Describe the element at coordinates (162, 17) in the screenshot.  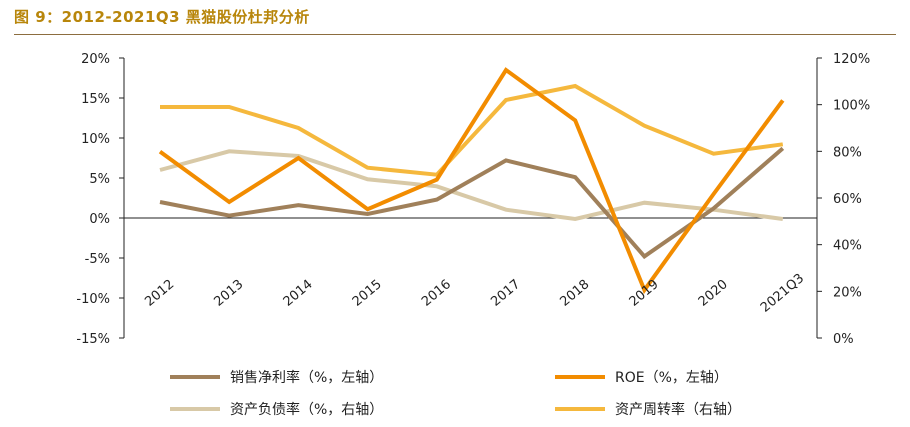
I see `figure-title: 图 9：2012-2021Q3 黑猫股份杜邦分析` at that location.